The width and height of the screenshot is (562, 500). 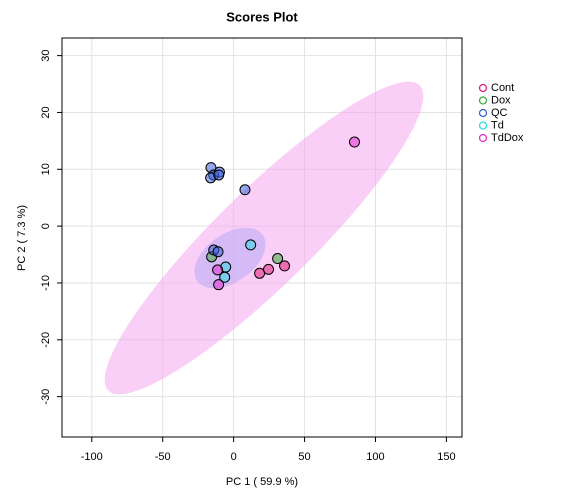 I want to click on legend-label: Dox, so click(x=501, y=100).